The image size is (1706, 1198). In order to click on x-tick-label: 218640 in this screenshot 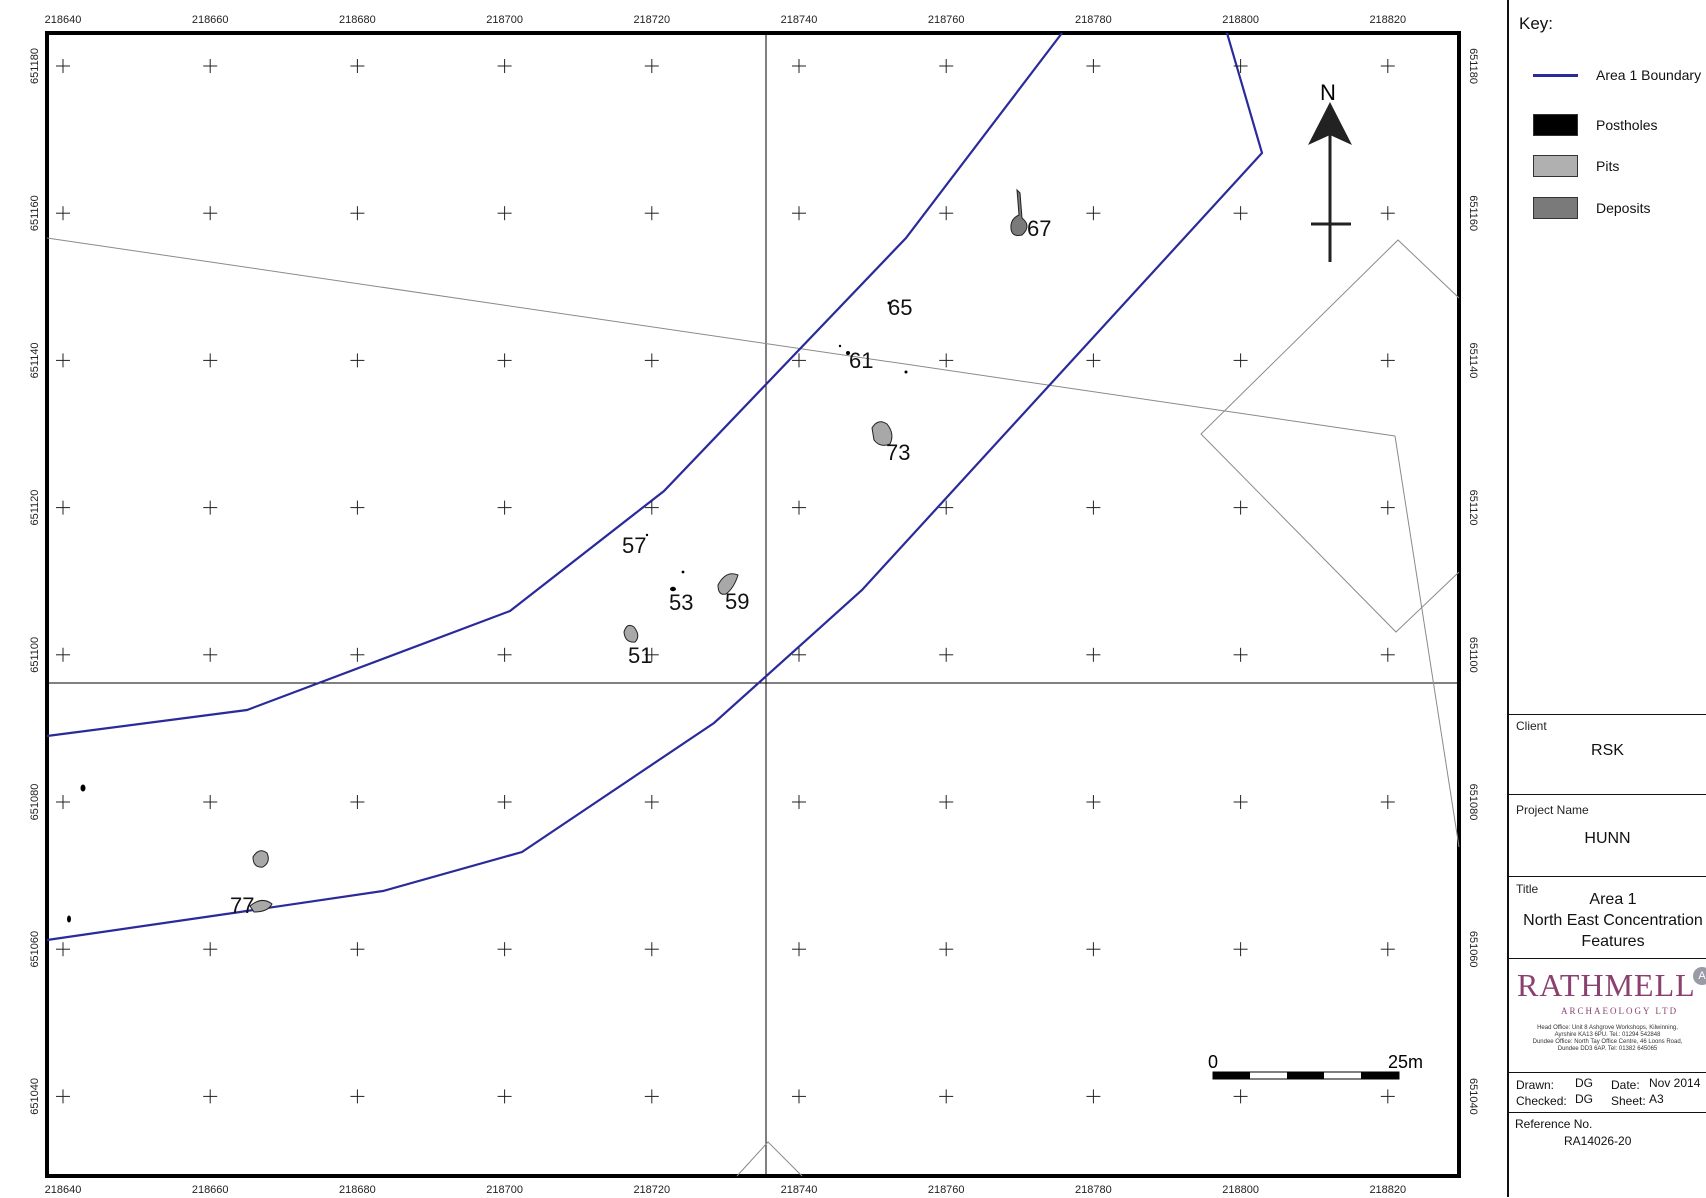, I will do `click(63, 20)`.